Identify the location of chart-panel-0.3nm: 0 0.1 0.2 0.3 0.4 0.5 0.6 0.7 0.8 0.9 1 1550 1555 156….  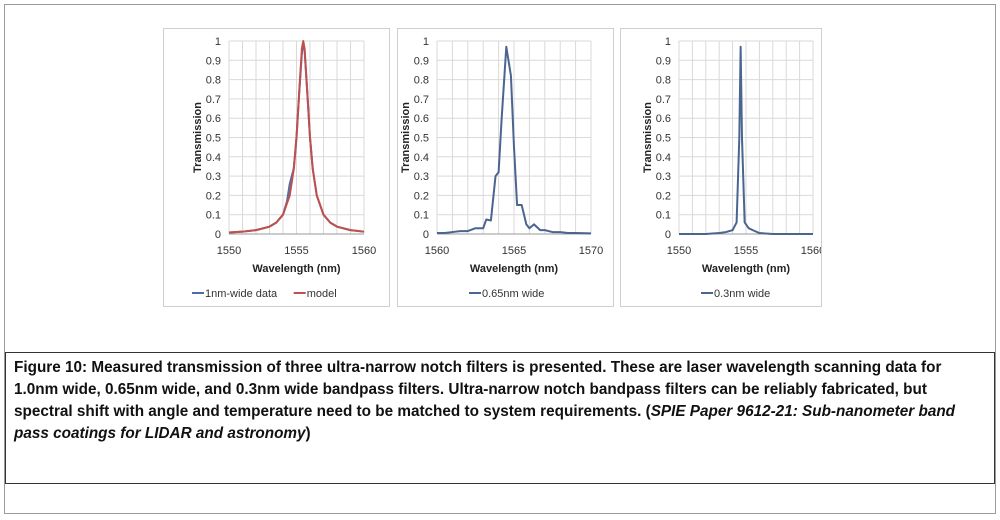
(721, 167).